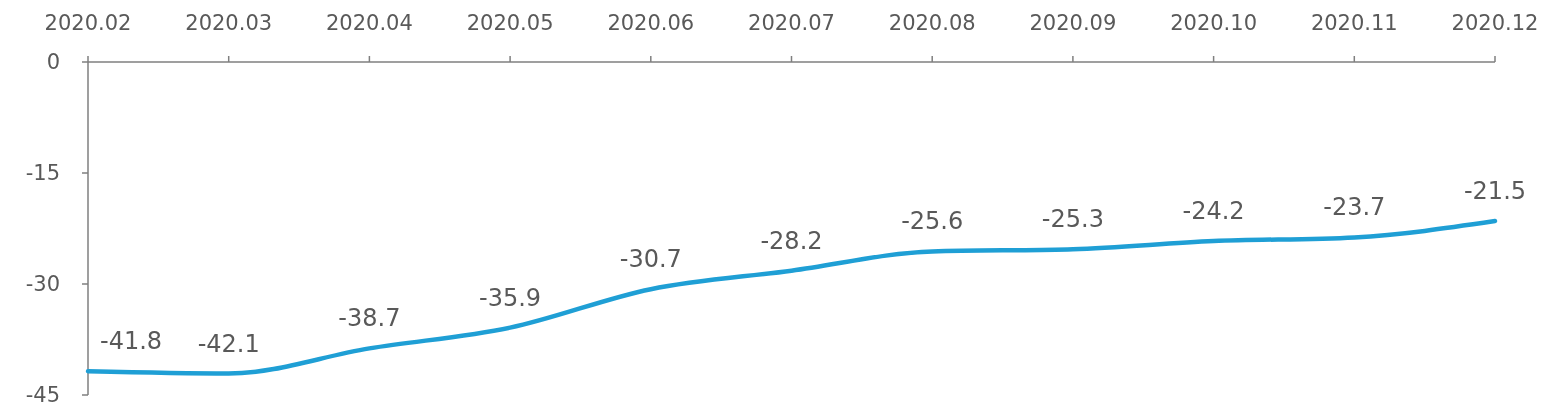 The image size is (1557, 413). I want to click on x-tick-label: 2020.02, so click(88, 23).